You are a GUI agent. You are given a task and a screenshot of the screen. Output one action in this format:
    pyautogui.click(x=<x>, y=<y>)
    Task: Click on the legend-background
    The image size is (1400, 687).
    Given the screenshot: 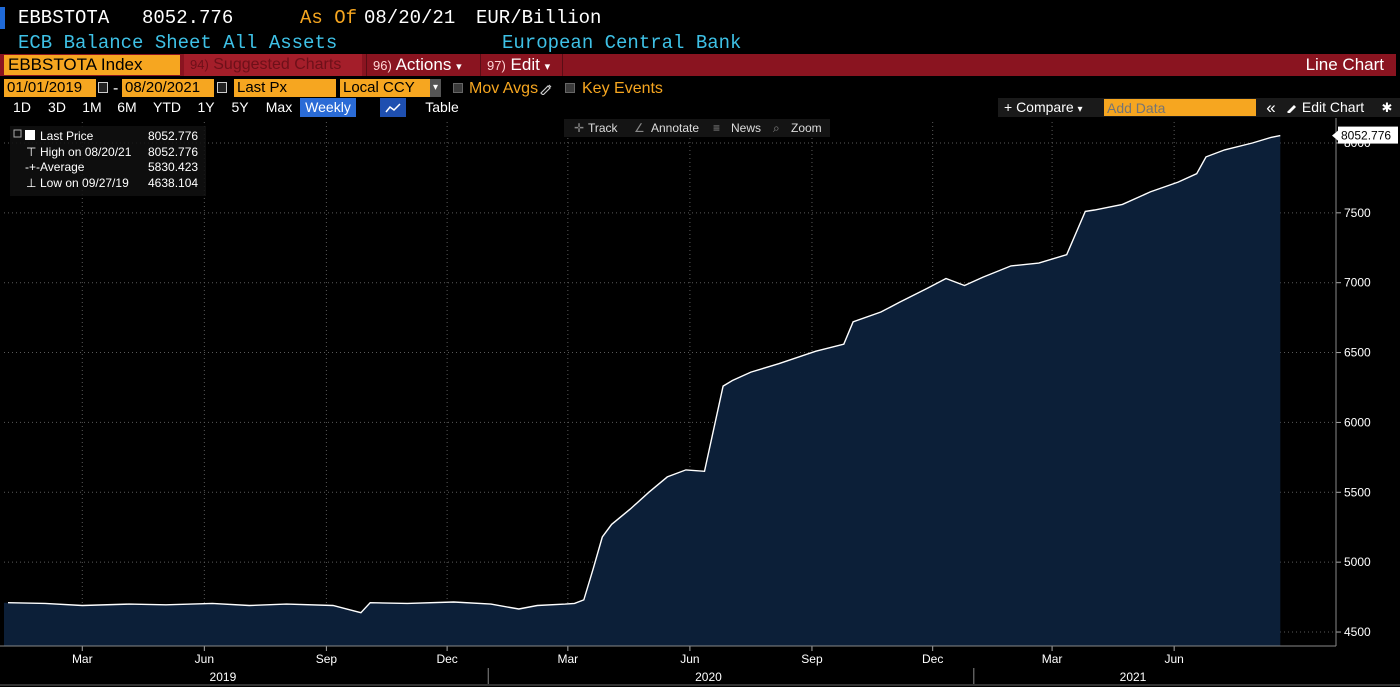 What is the action you would take?
    pyautogui.click(x=108, y=161)
    